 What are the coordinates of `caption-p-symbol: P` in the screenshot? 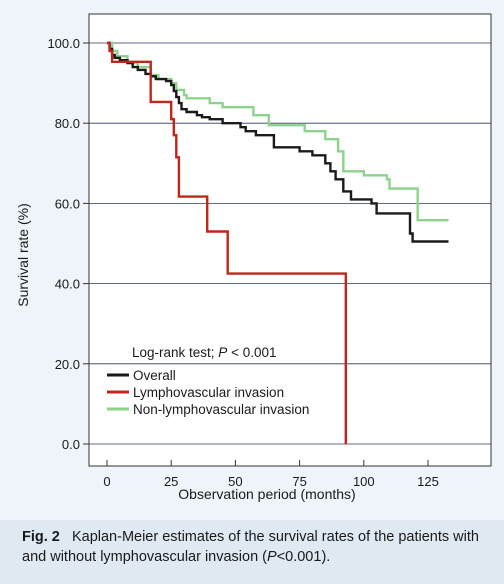 It's located at (272, 557).